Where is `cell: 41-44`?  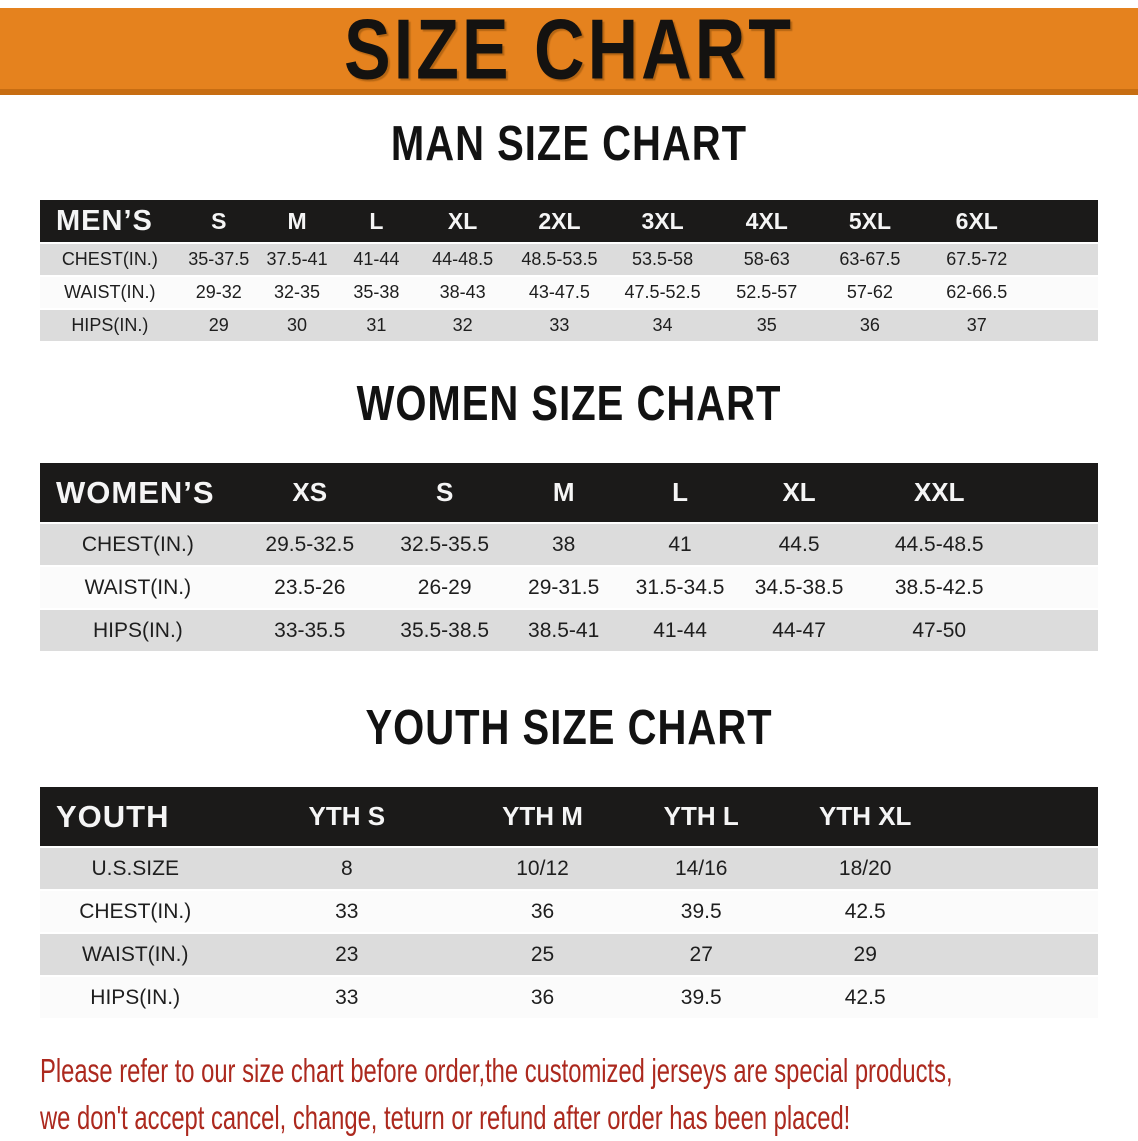 cell: 41-44 is located at coordinates (680, 630).